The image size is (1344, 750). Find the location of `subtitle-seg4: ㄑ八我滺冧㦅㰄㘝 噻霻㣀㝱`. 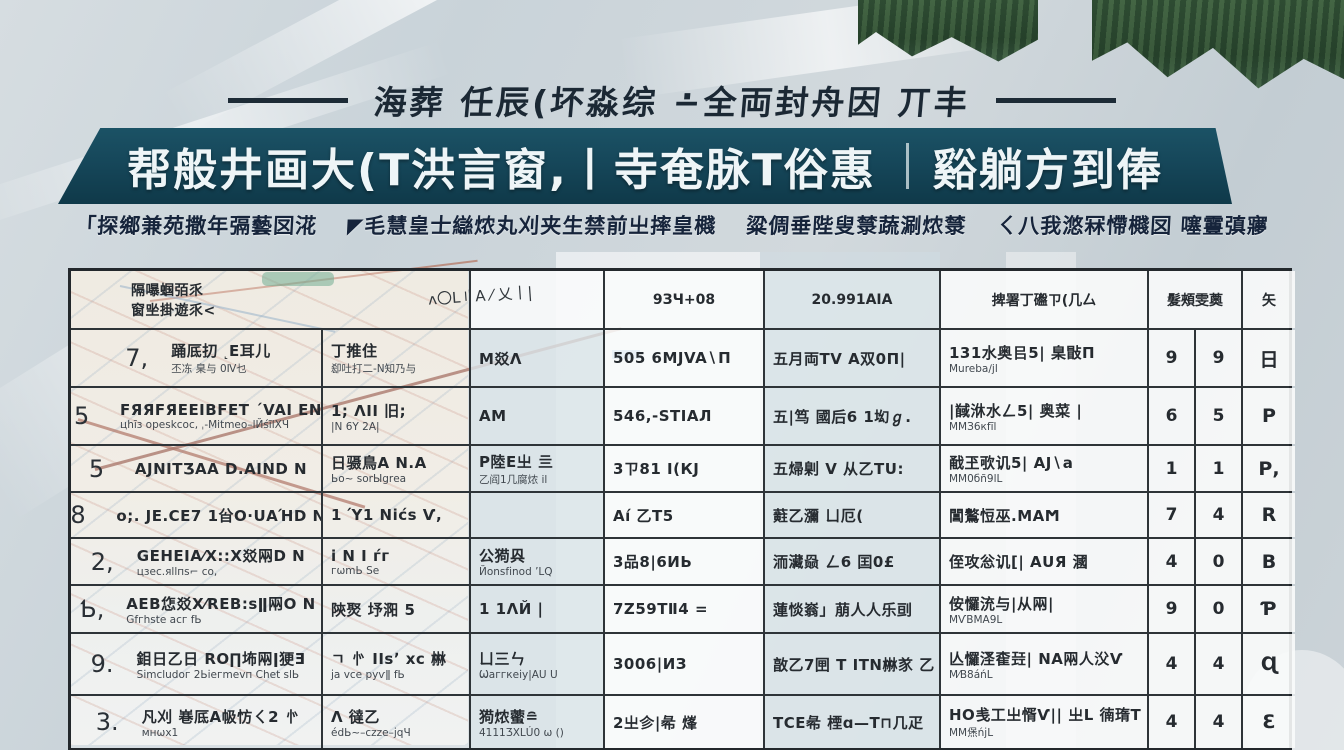

subtitle-seg4: ㄑ八我滺冧㦅㰄㘝 噻霻㣀㝱 is located at coordinates (1132, 226).